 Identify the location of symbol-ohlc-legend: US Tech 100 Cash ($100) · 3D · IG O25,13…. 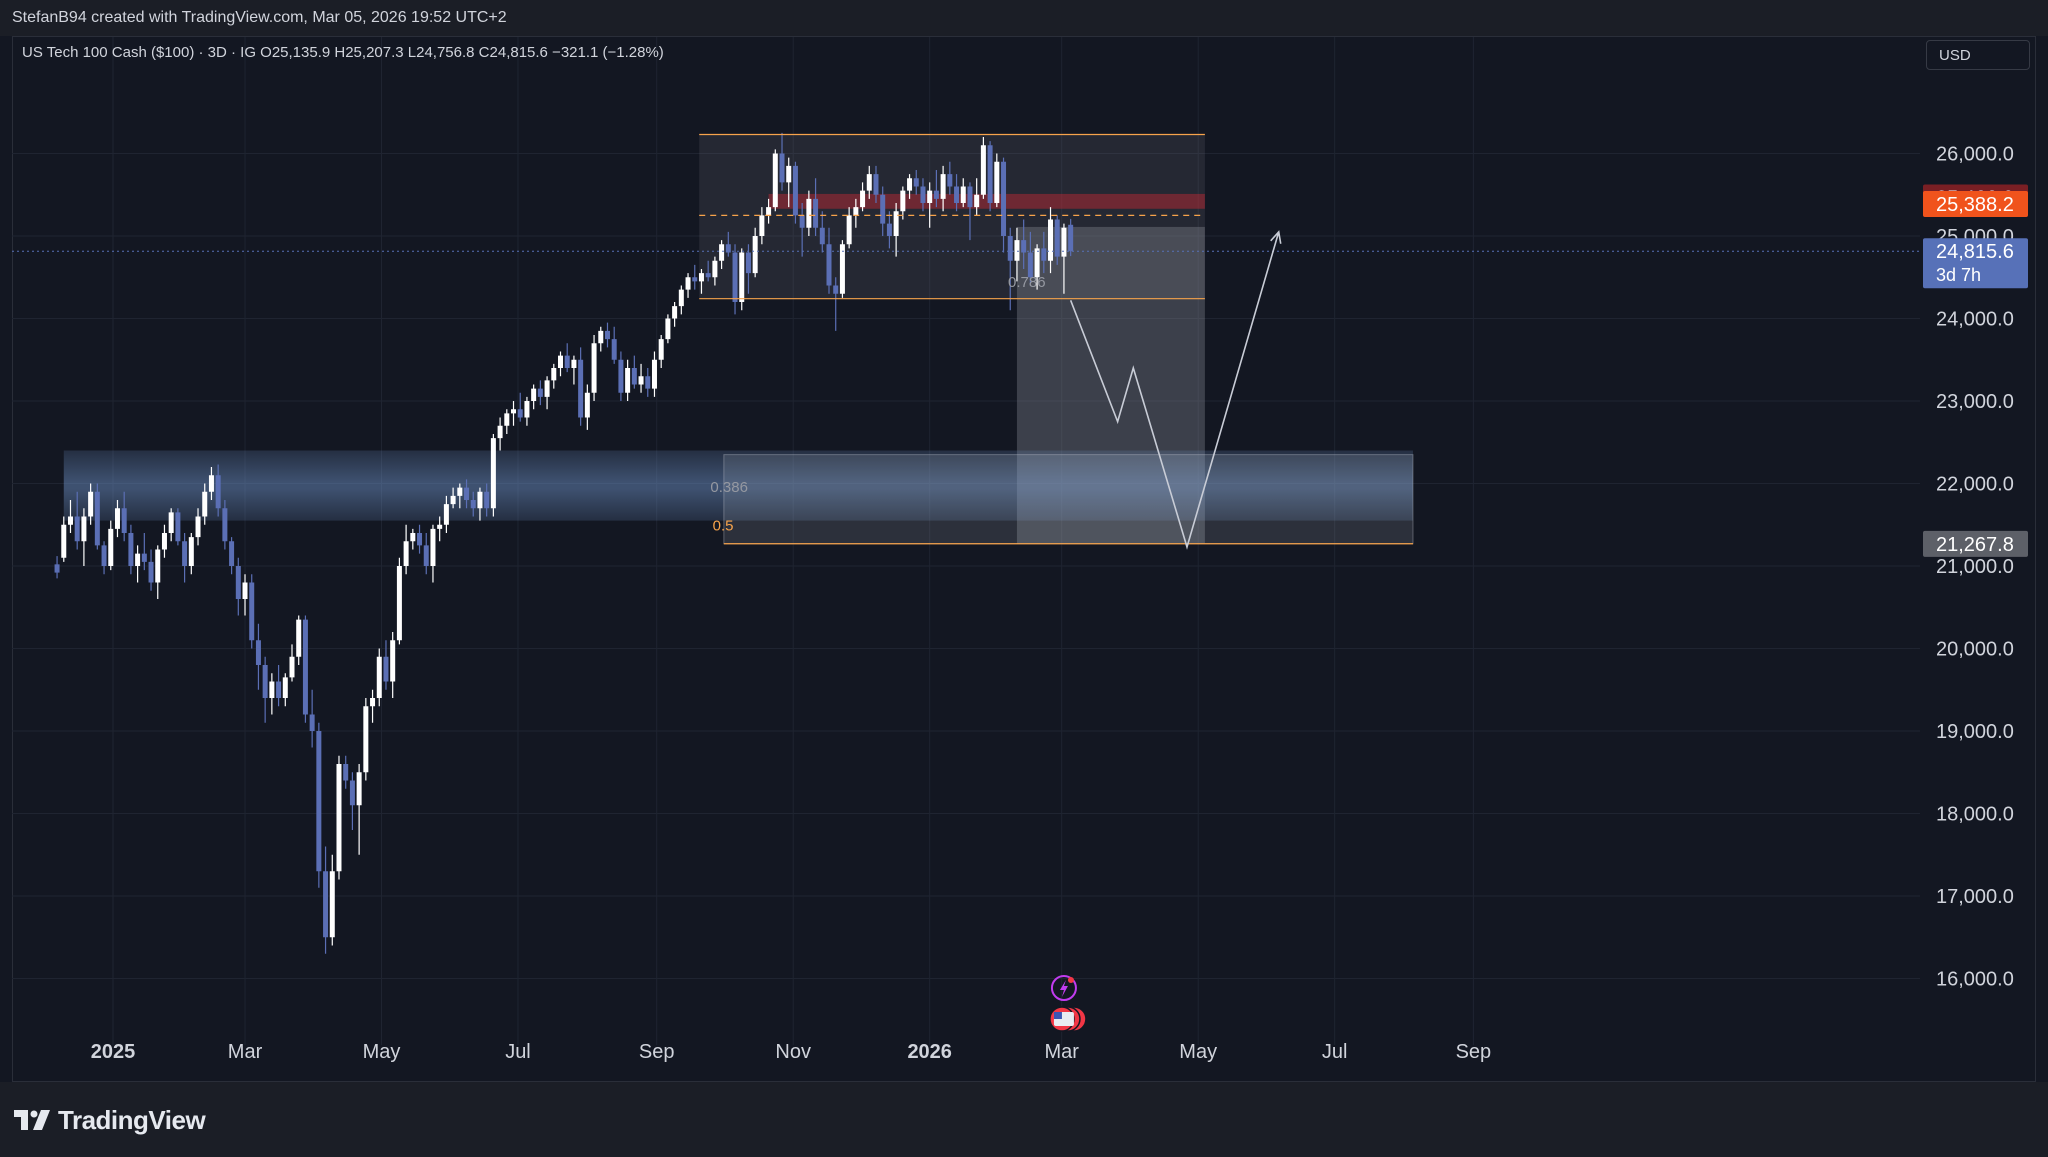
(343, 52).